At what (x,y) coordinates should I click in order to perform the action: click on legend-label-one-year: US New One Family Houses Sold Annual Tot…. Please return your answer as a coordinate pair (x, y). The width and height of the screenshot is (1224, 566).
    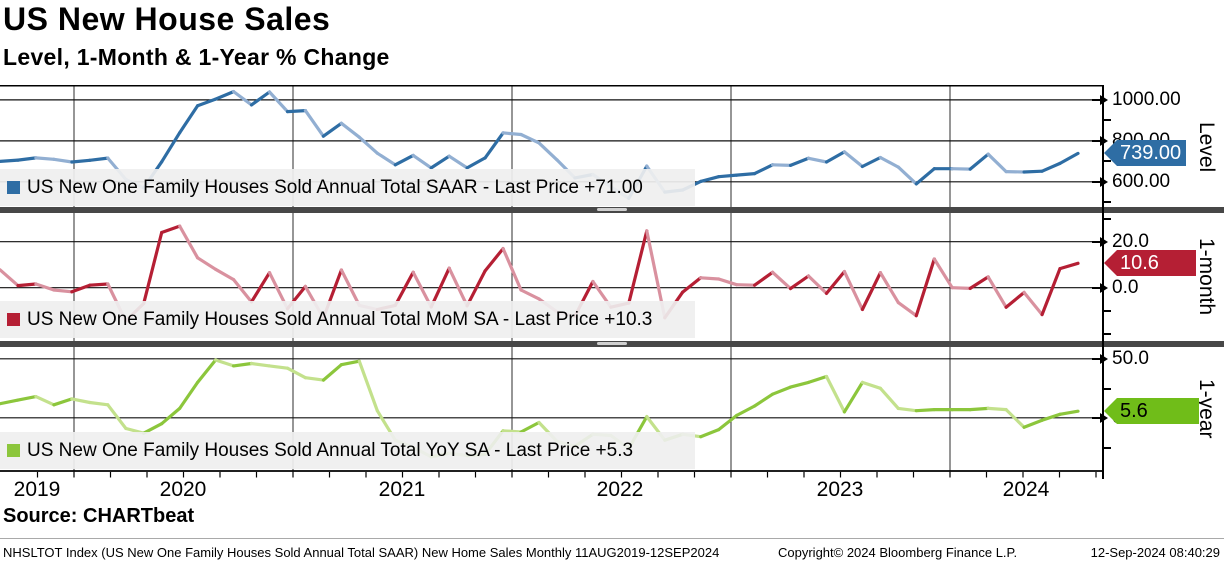
    Looking at the image, I should click on (330, 450).